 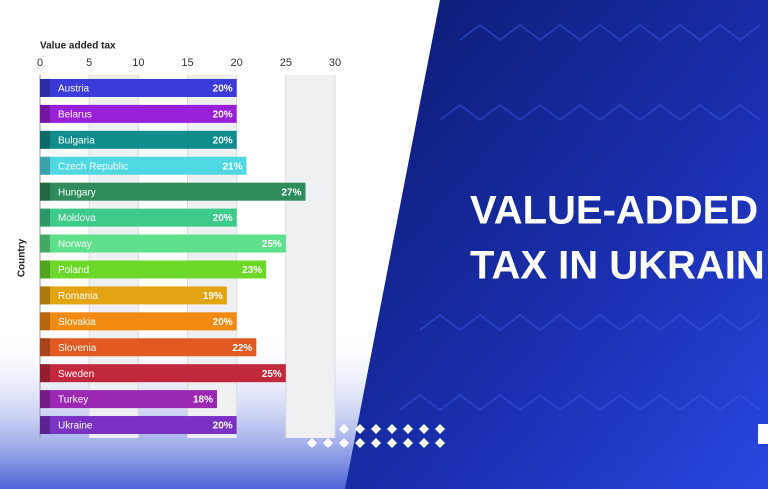 I want to click on category-label: Czech Republic, so click(x=93, y=166).